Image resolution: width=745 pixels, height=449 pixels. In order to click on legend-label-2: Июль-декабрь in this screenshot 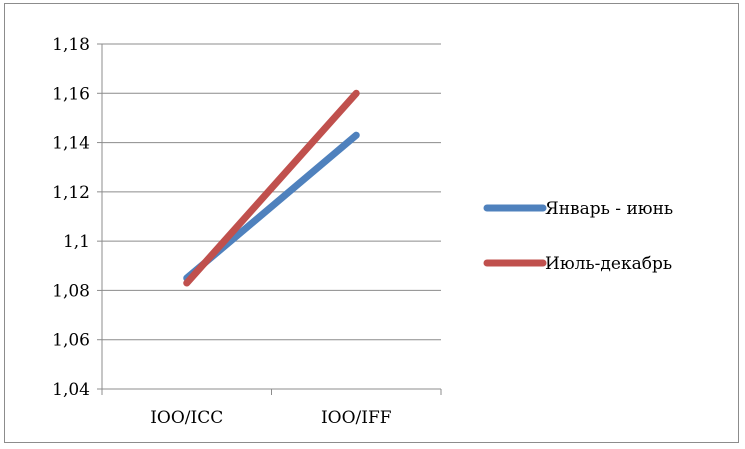, I will do `click(608, 264)`.